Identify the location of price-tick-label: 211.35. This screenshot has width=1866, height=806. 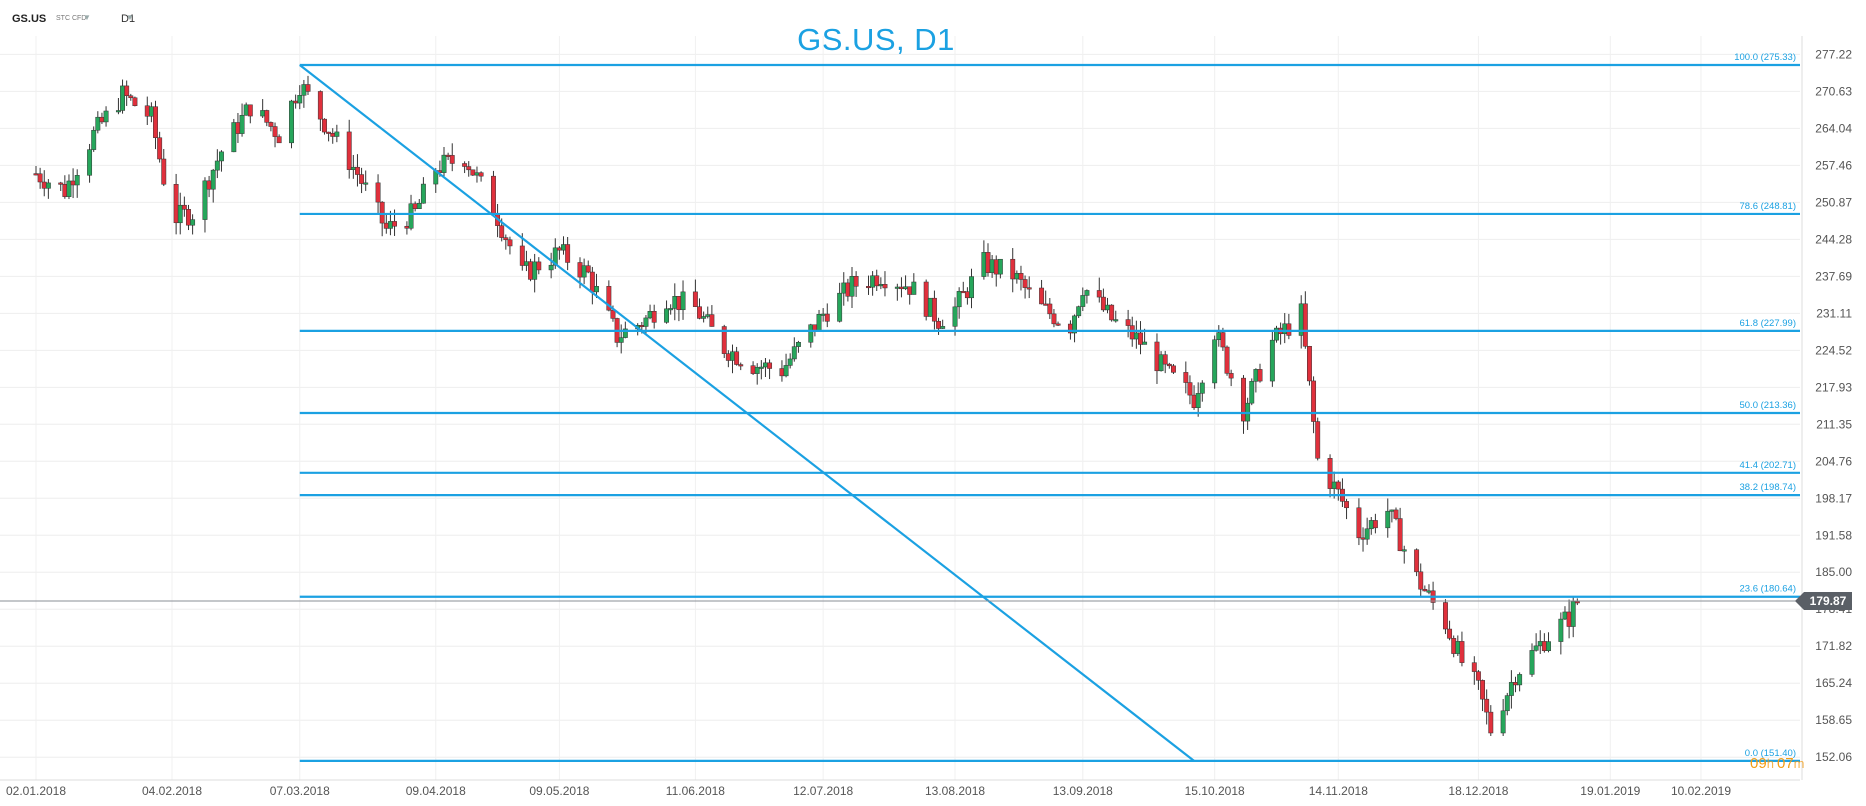
(1834, 424).